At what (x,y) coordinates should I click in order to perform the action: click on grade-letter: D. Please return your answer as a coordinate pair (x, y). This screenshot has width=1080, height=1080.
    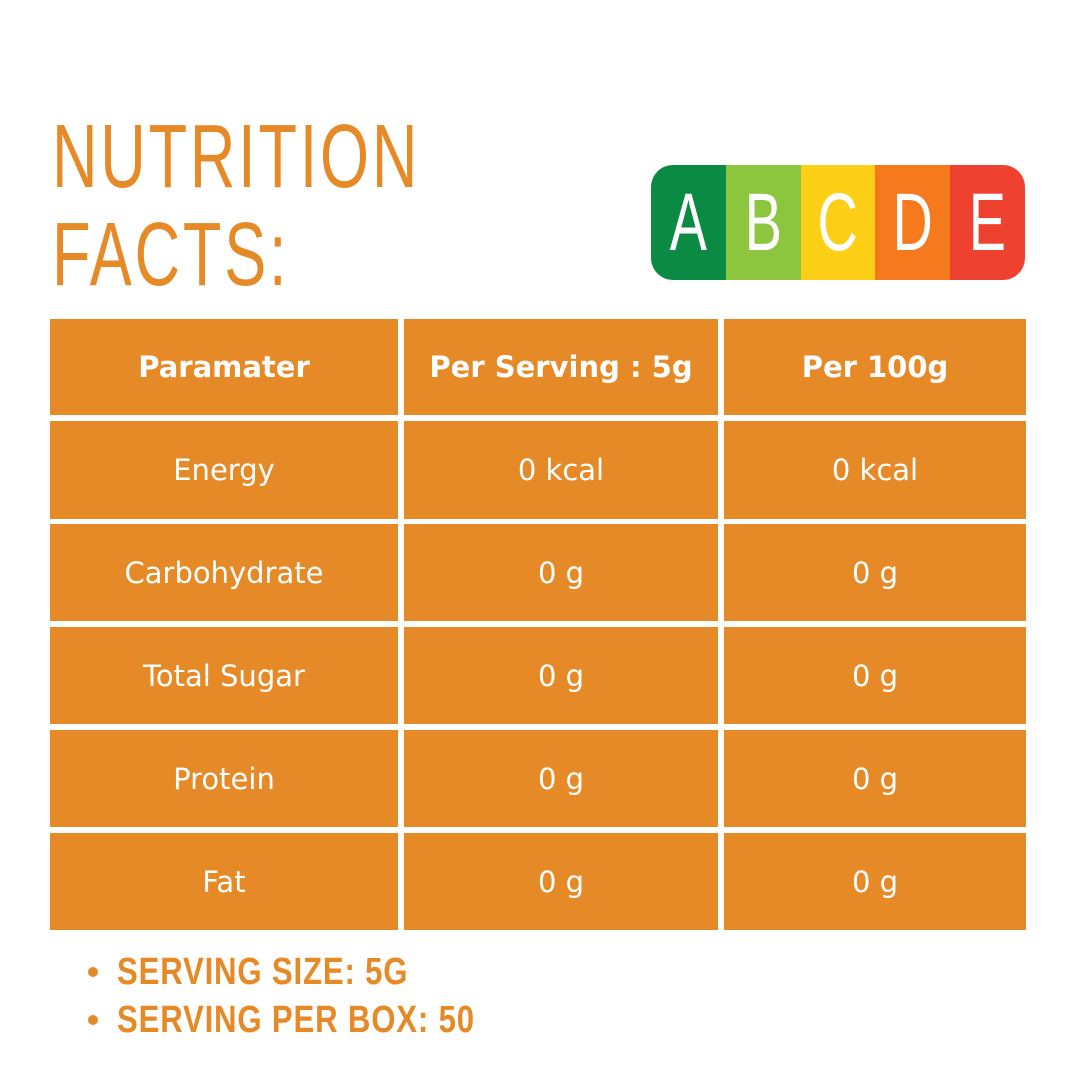
    Looking at the image, I should click on (912, 222).